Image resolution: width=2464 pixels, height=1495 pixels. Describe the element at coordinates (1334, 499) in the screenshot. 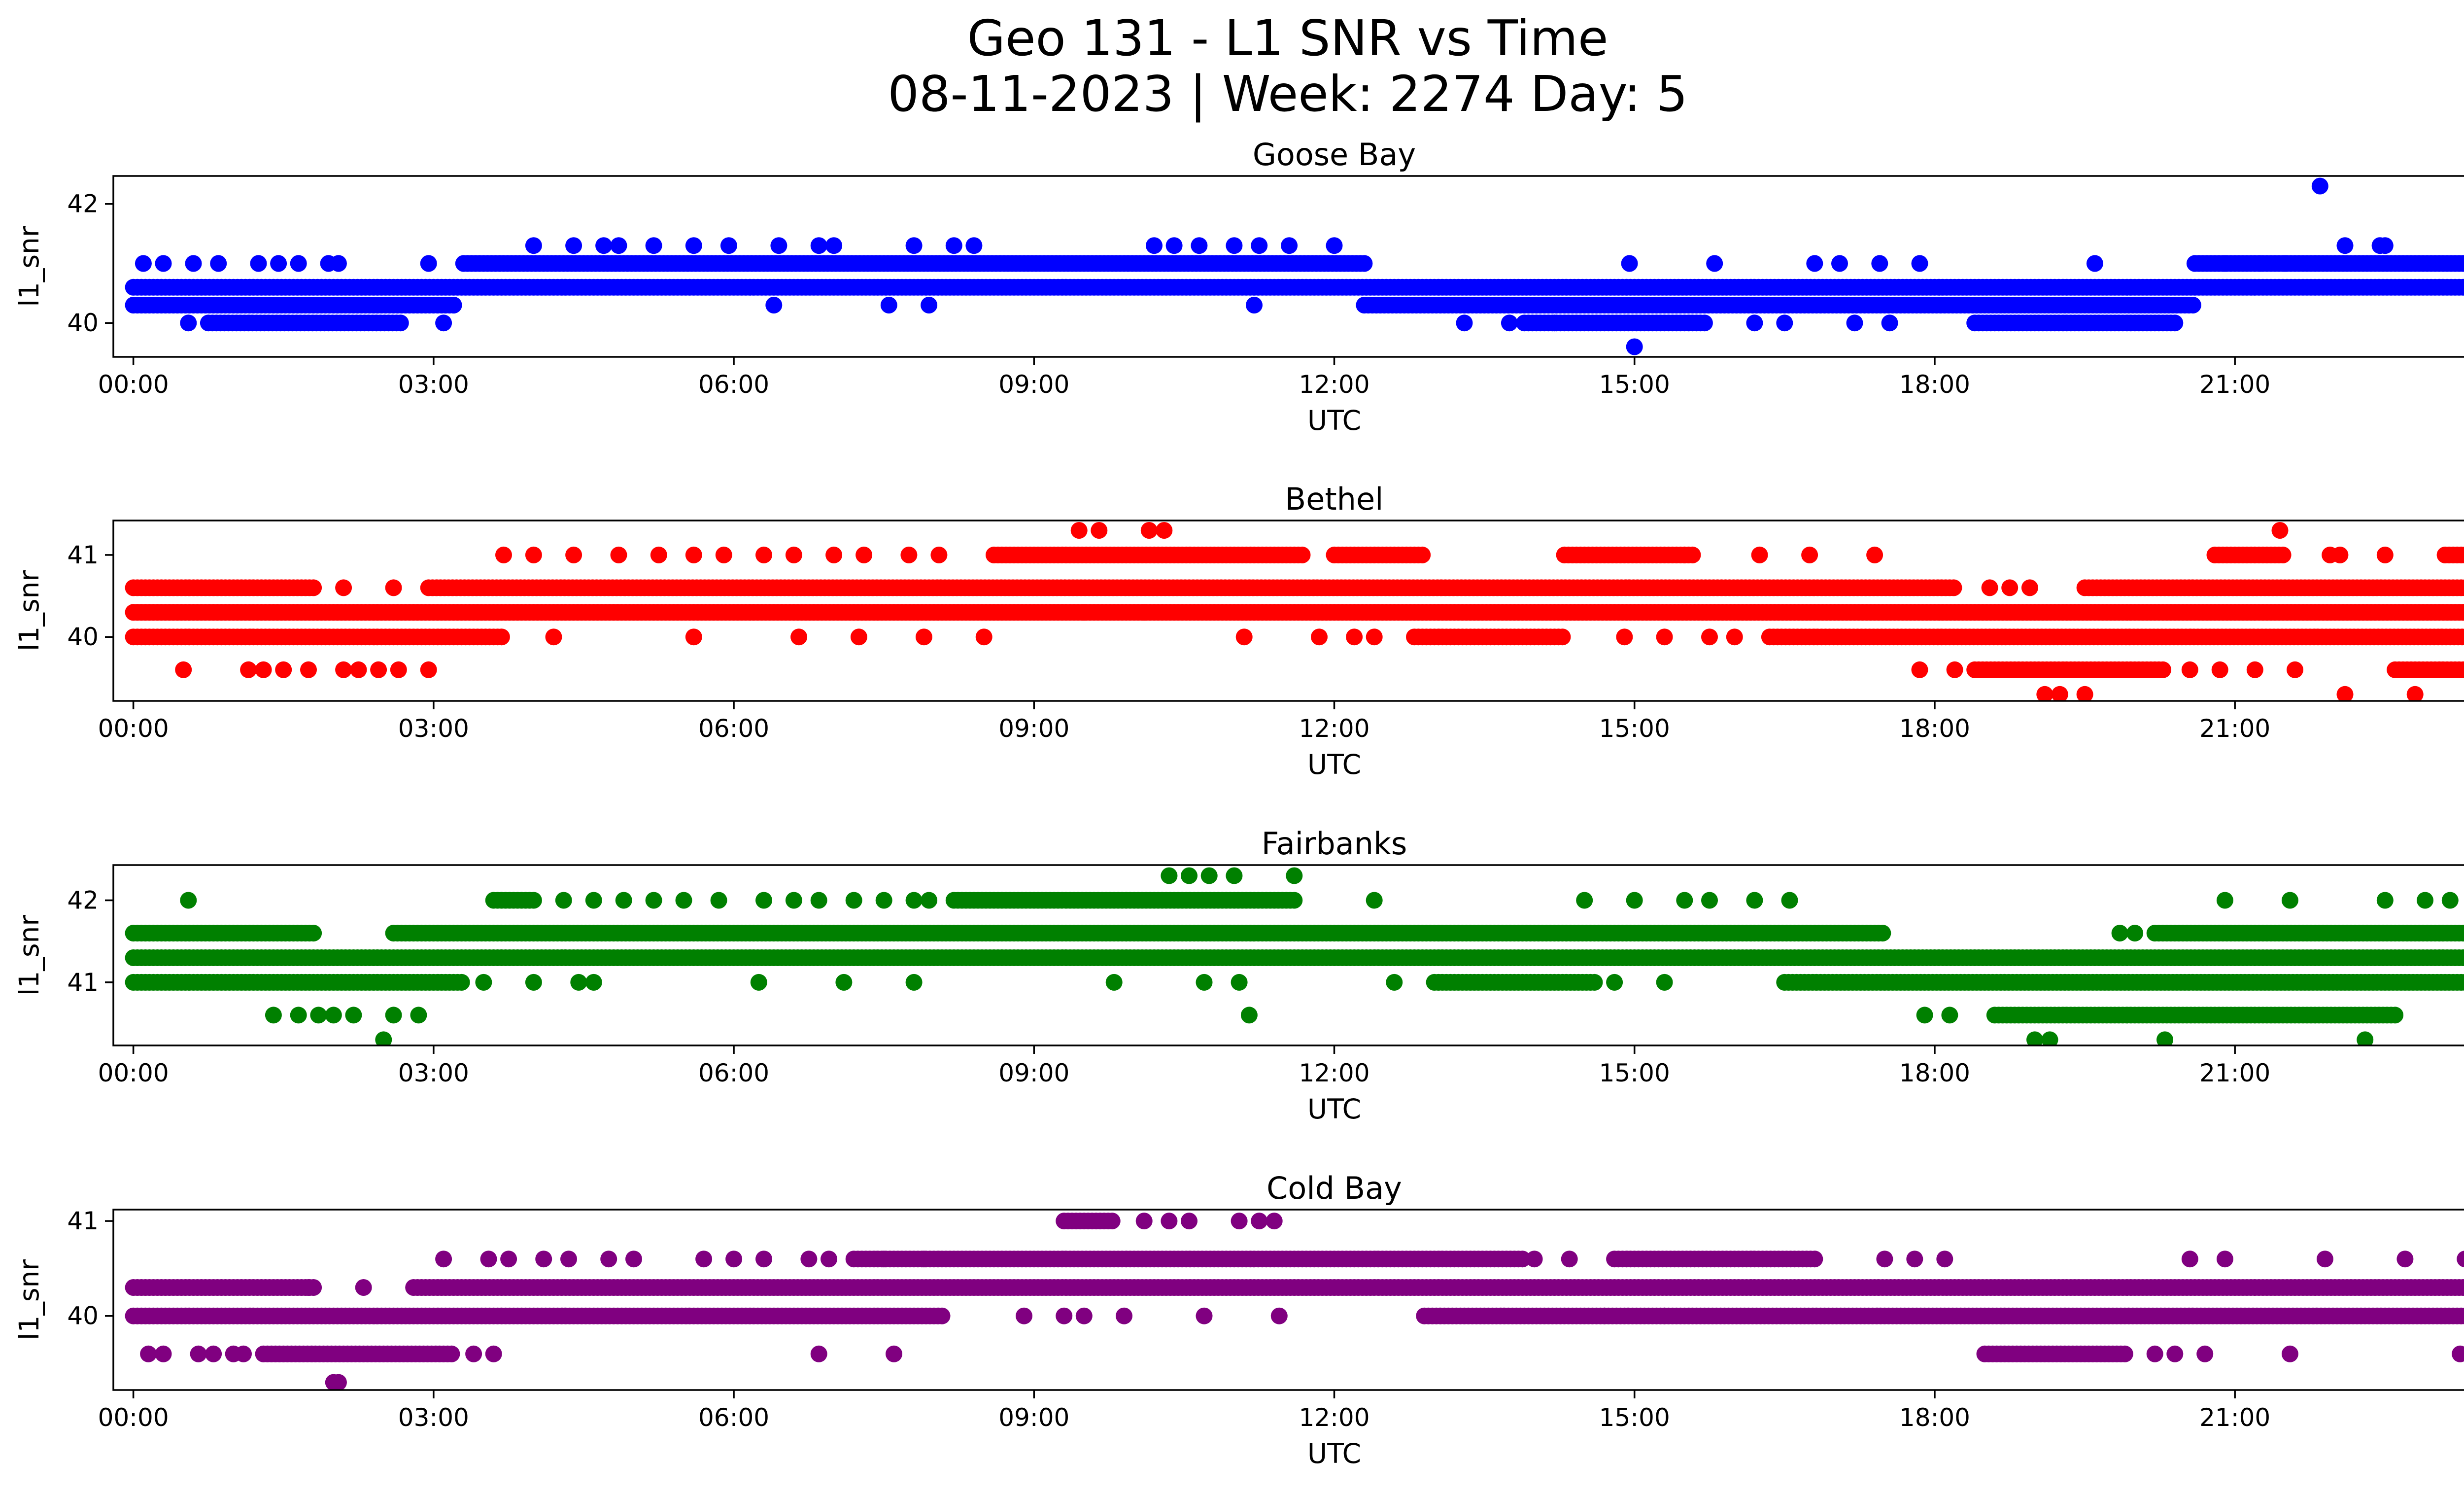

I see `subplot-title: Bethel` at that location.